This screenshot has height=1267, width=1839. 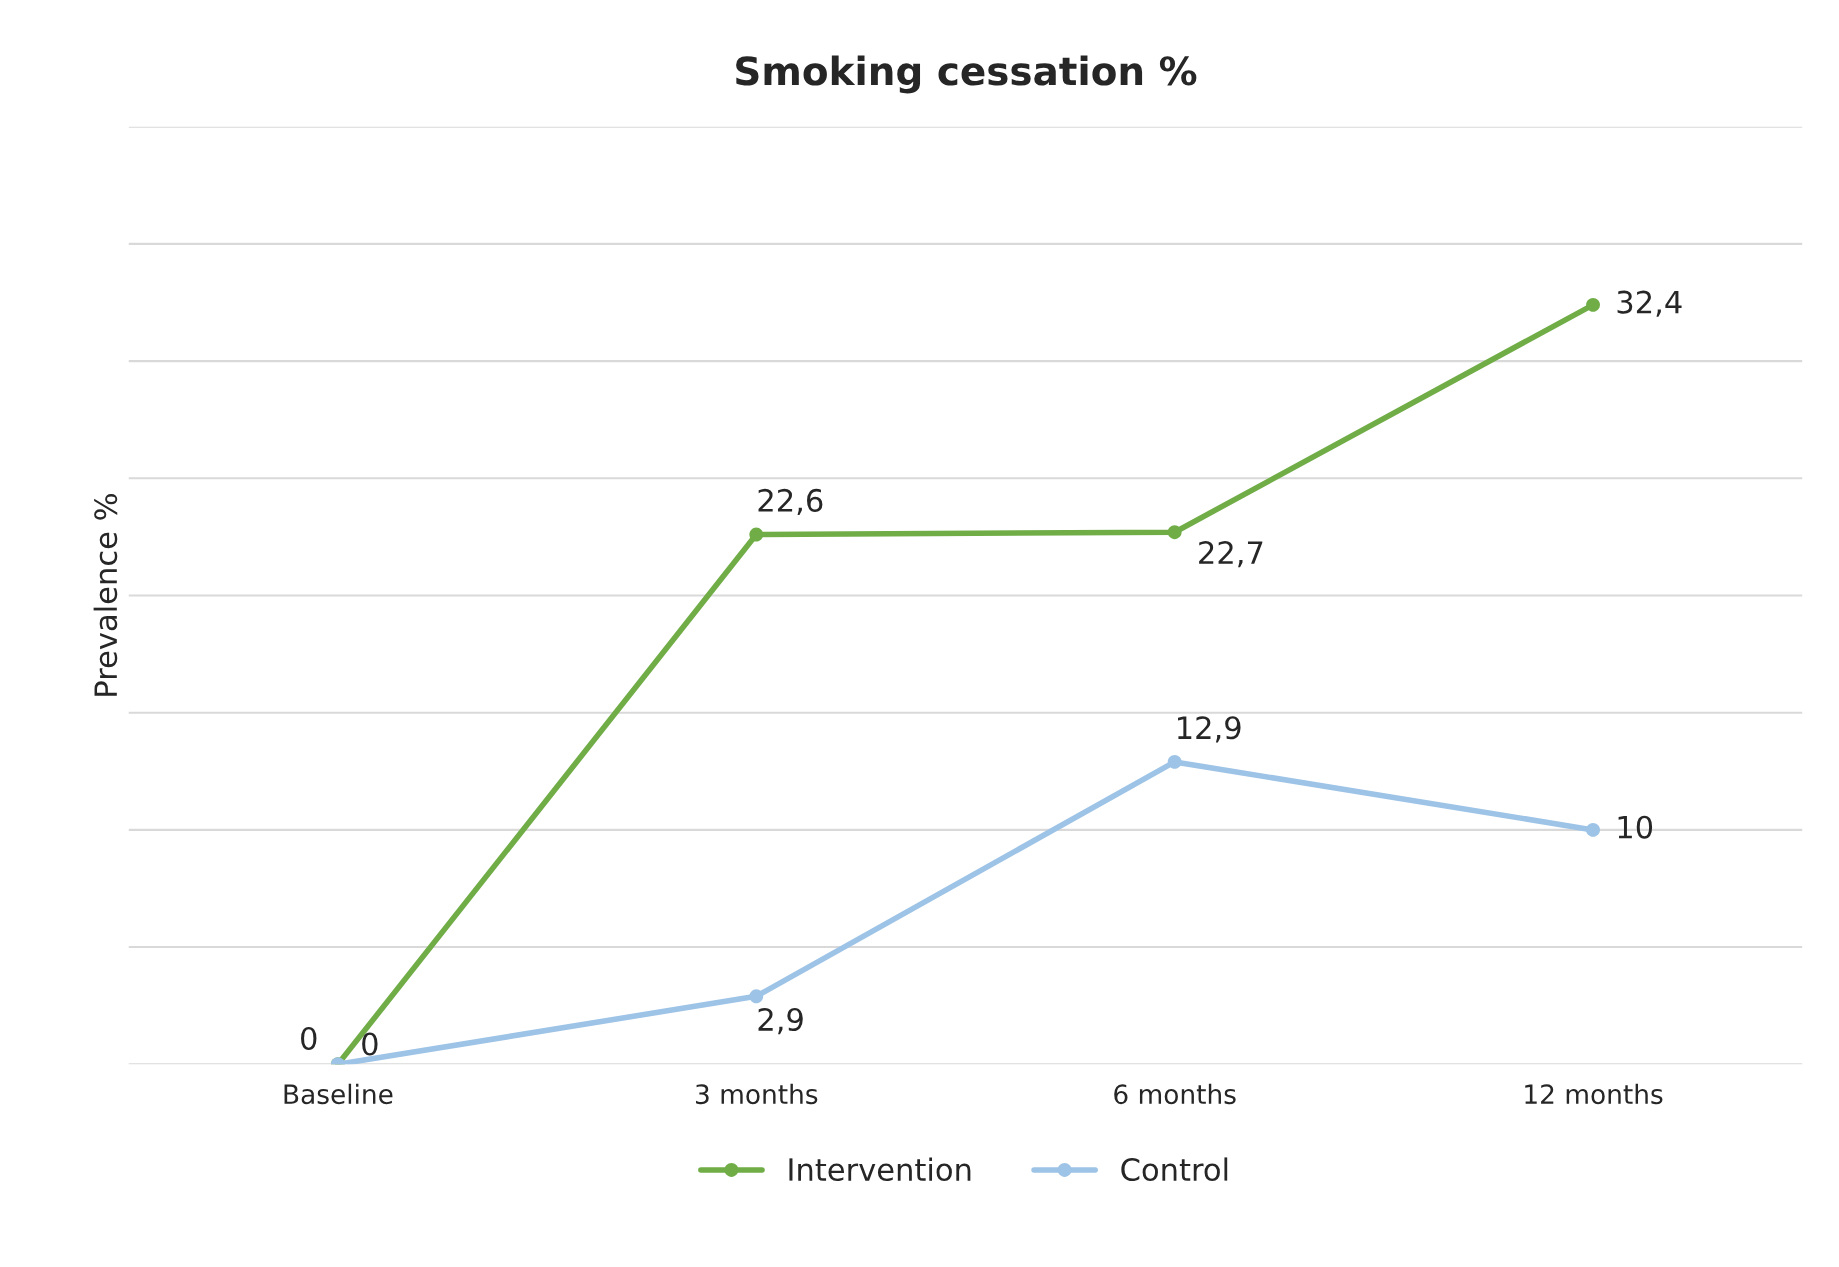 What do you see at coordinates (880, 1169) in the screenshot?
I see `legend-label: Intervention` at bounding box center [880, 1169].